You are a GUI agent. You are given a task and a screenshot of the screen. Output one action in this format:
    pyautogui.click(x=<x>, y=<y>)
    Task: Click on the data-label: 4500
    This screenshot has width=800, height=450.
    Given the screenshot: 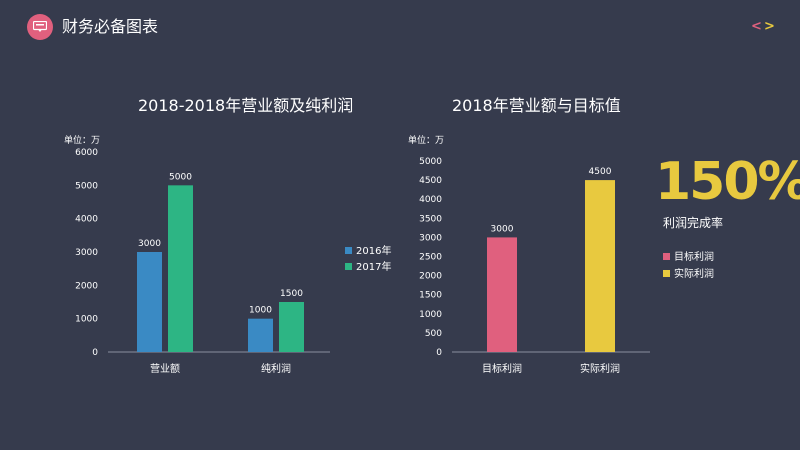 What is the action you would take?
    pyautogui.click(x=600, y=172)
    